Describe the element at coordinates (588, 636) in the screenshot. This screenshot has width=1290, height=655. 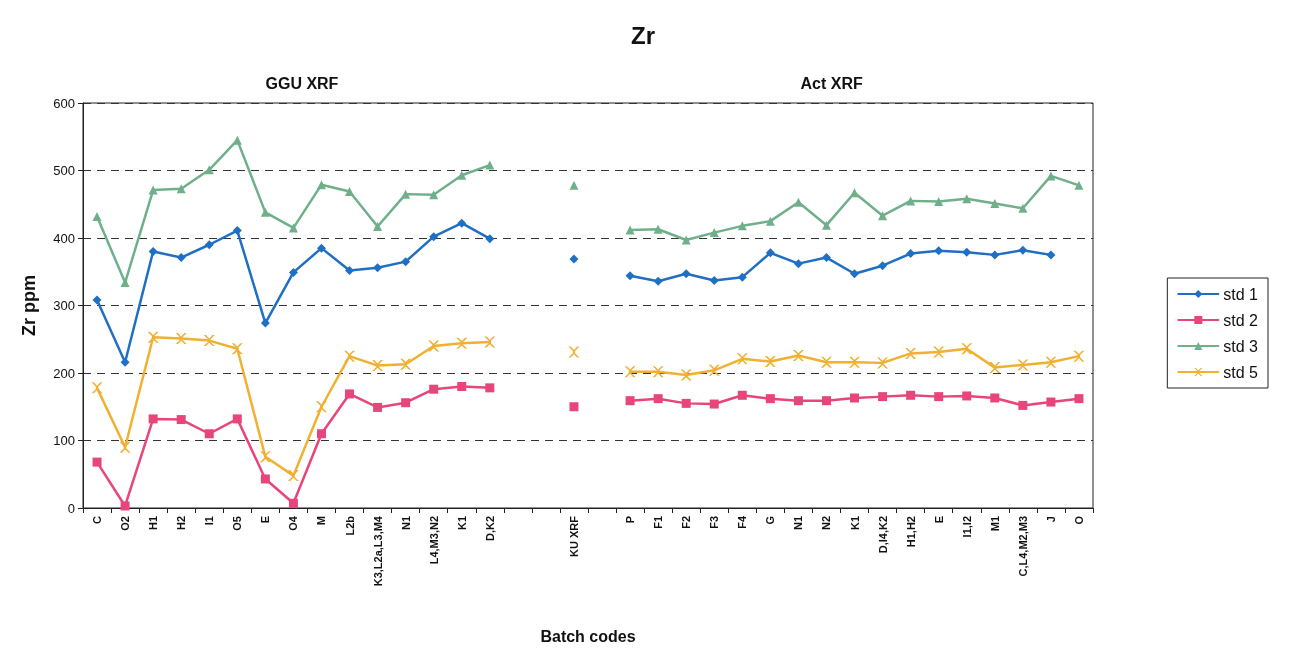
I see `x-axis-title: Batch codes` at that location.